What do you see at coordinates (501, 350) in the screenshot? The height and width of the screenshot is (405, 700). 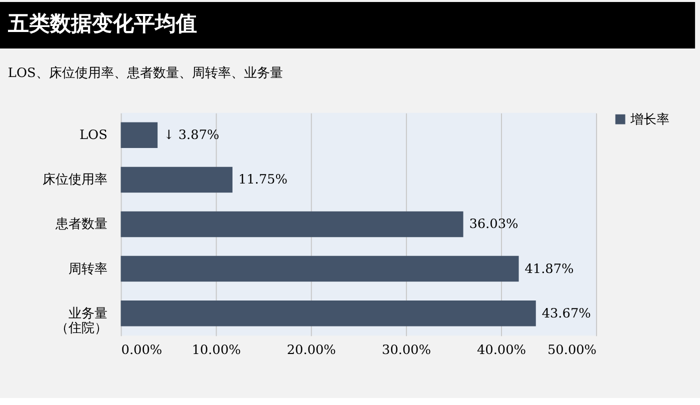 I see `x-tick-label: 40.00%` at bounding box center [501, 350].